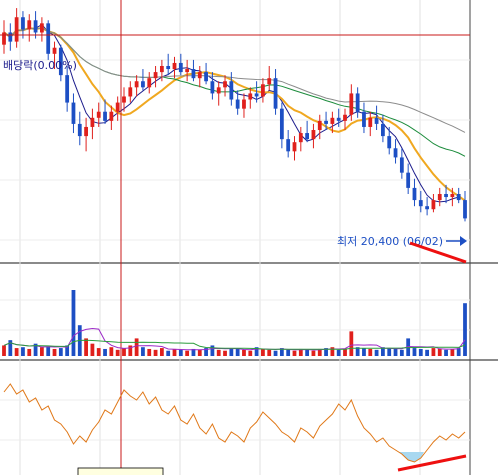 This screenshot has width=498, height=475. What do you see at coordinates (234, 339) in the screenshot?
I see `volume-moving-averages` at bounding box center [234, 339].